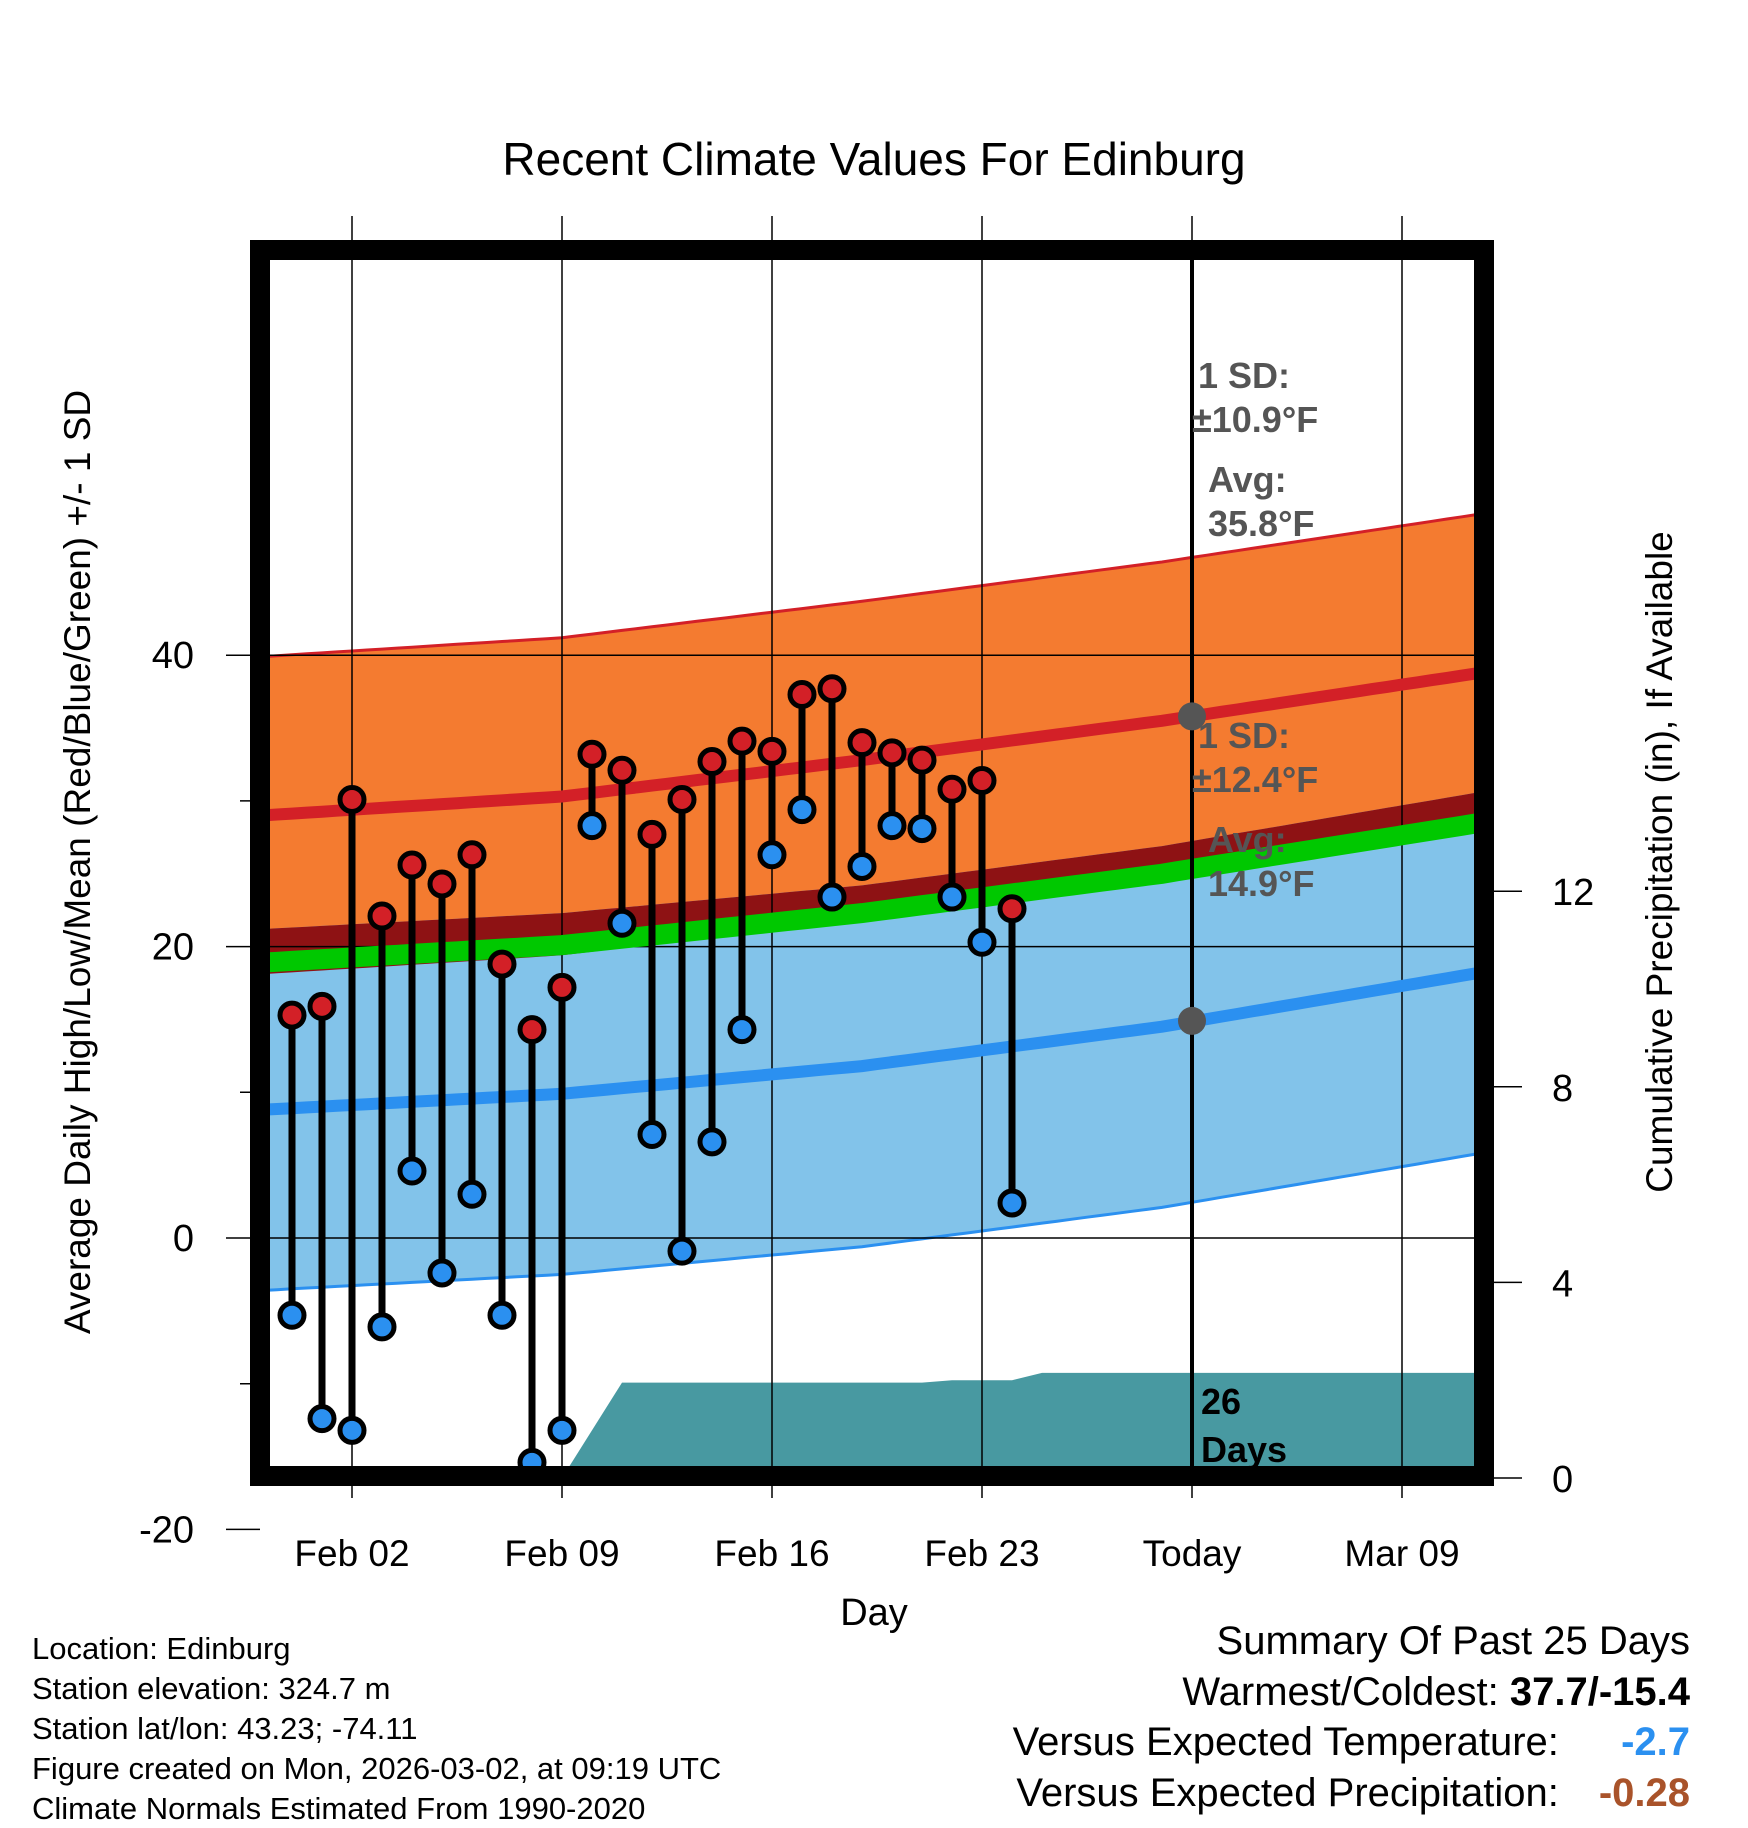  What do you see at coordinates (183, 1239) in the screenshot?
I see `y-tick-label: 0` at bounding box center [183, 1239].